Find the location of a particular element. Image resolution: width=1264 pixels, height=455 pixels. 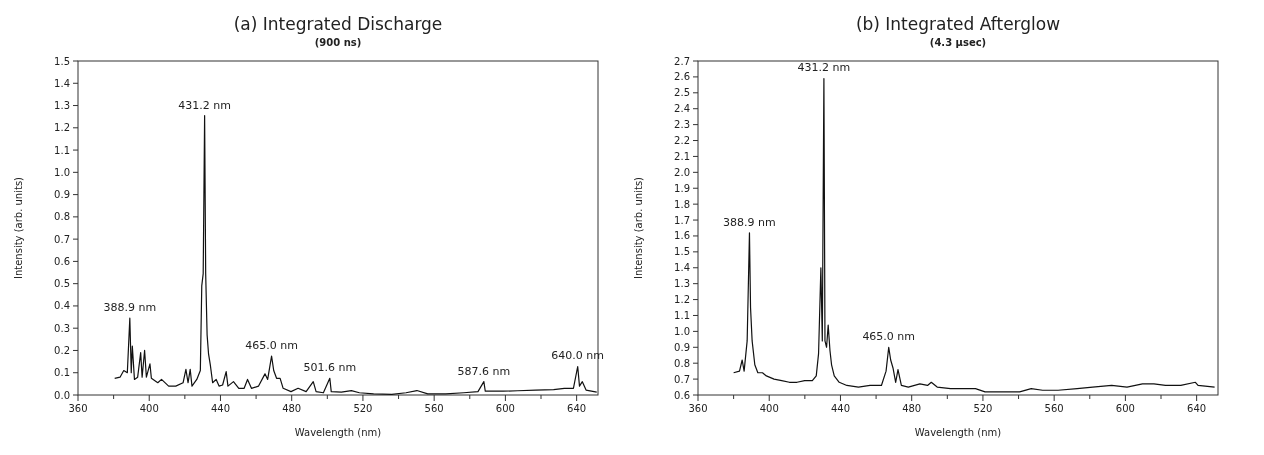

y-tick-label: 1.7 is located at coordinates (682, 220).